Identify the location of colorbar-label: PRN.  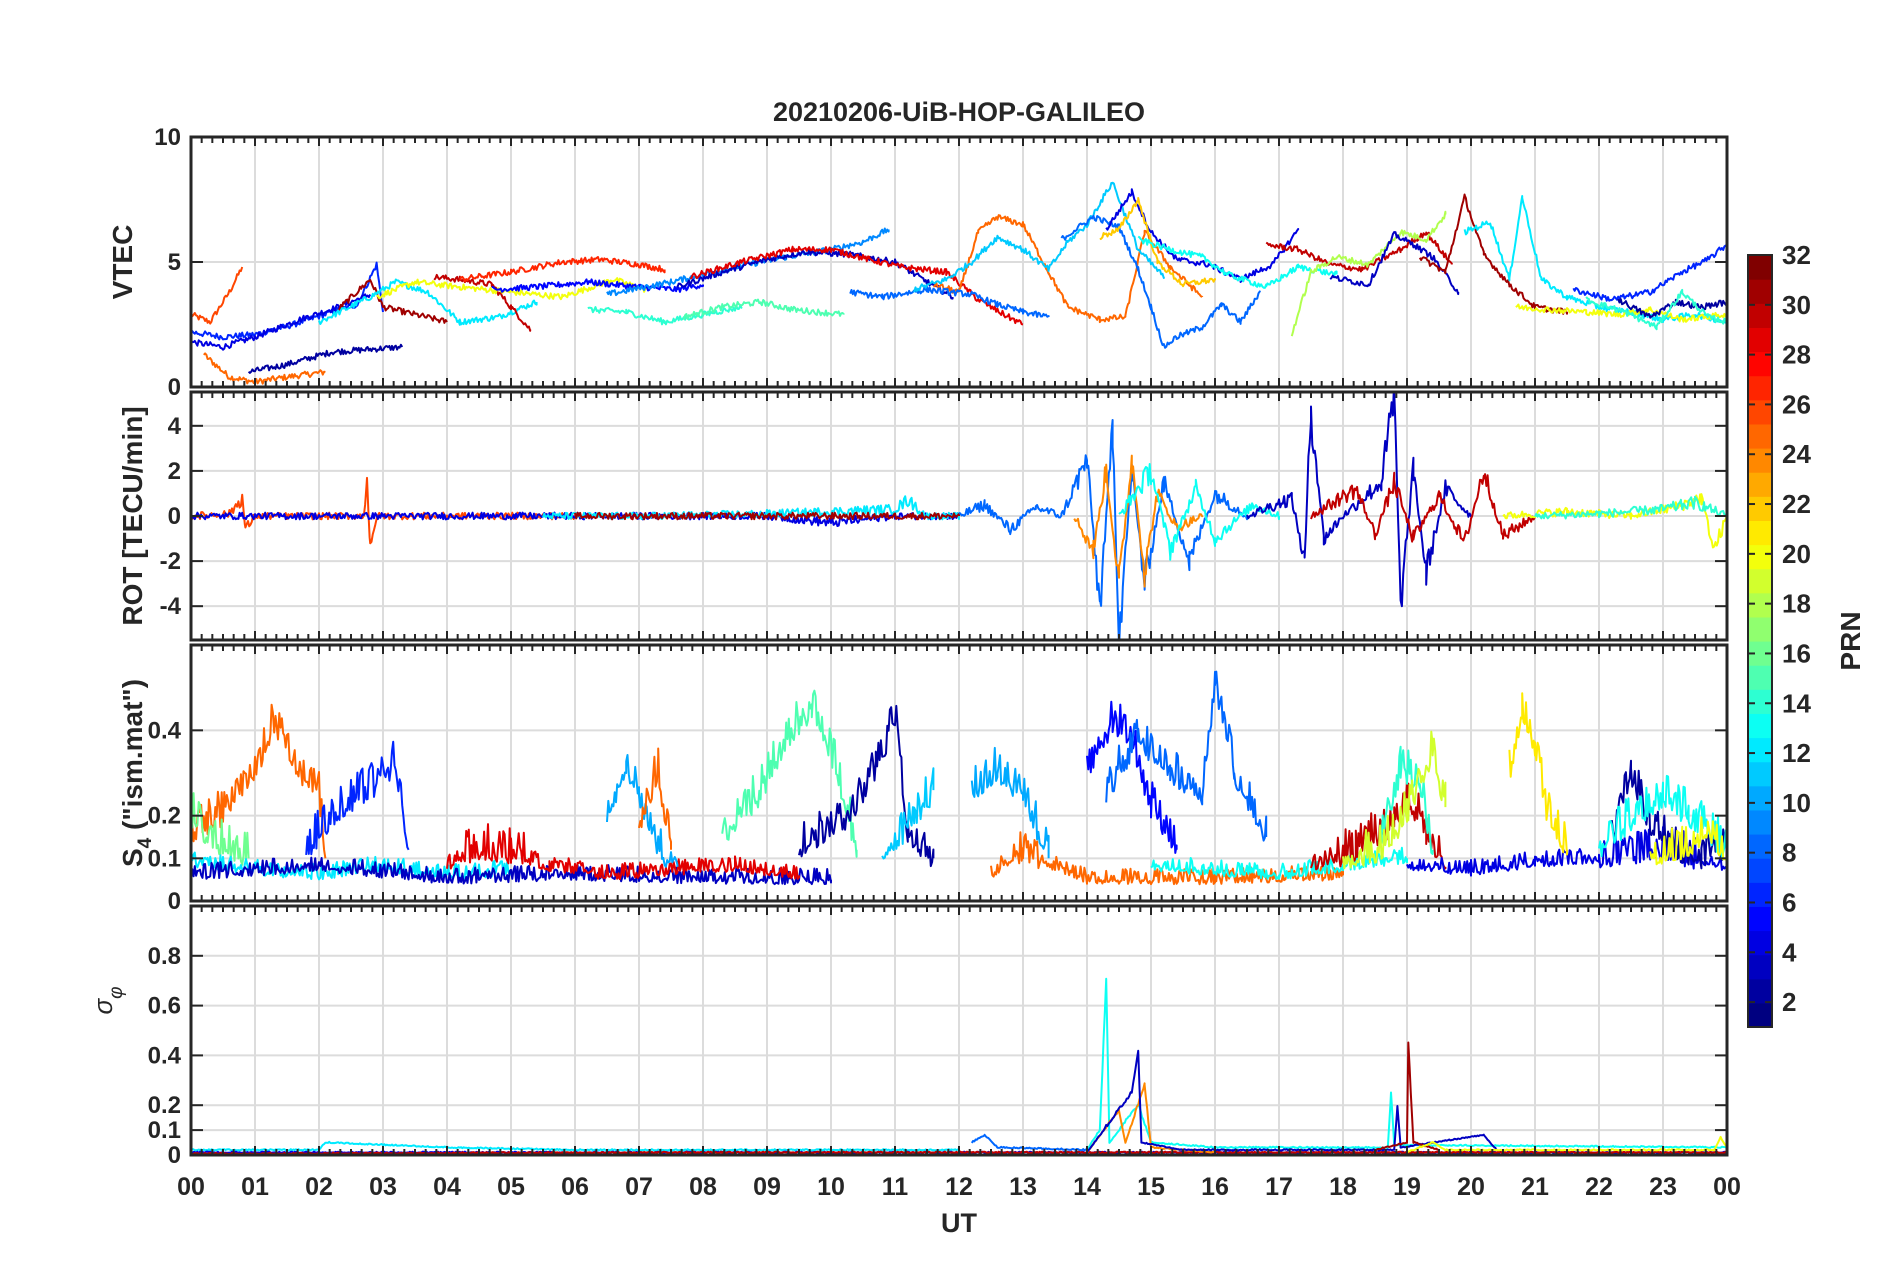
(1850, 640).